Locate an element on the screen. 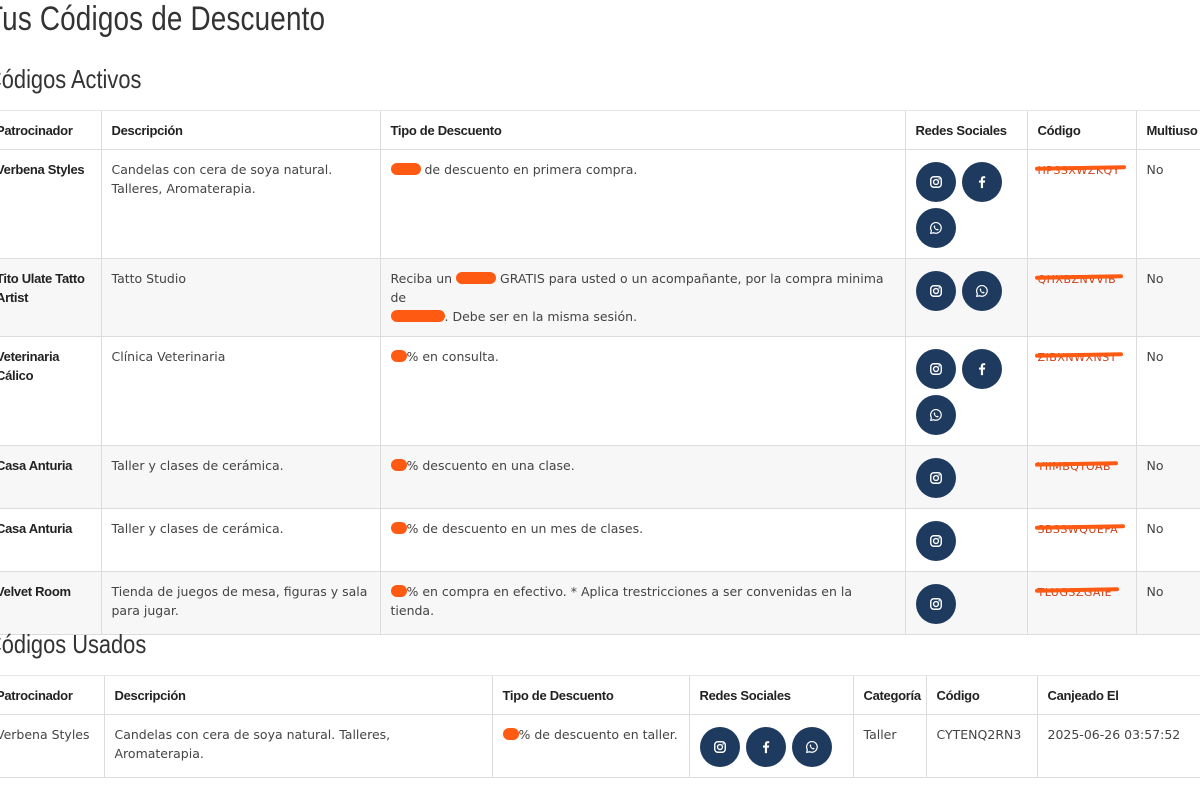 Image resolution: width=1200 pixels, height=791 pixels. description: Clínica Veterinaria is located at coordinates (240, 391).